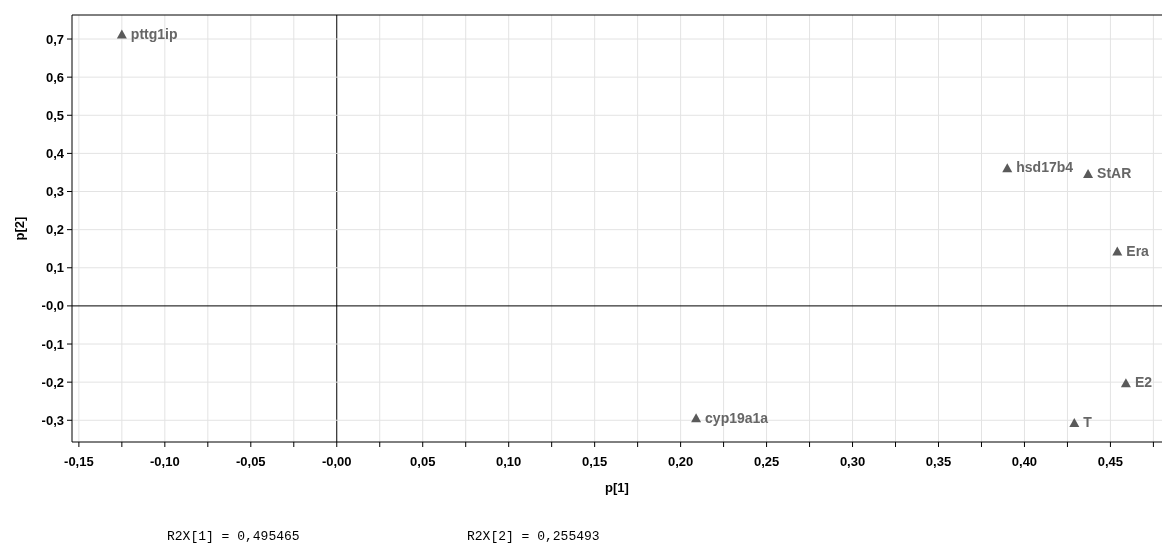  What do you see at coordinates (680, 461) in the screenshot?
I see `x-tick-label: 0,20` at bounding box center [680, 461].